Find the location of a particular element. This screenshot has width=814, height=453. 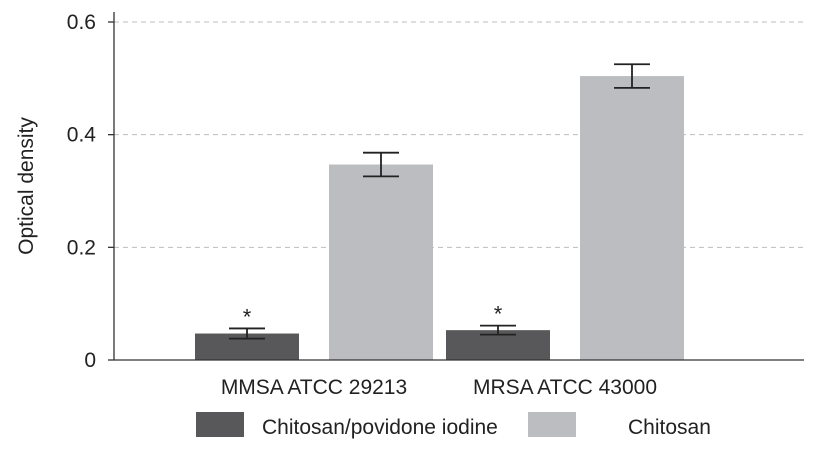

x-tick-label: MRSA ATCC 43000 is located at coordinates (565, 387).